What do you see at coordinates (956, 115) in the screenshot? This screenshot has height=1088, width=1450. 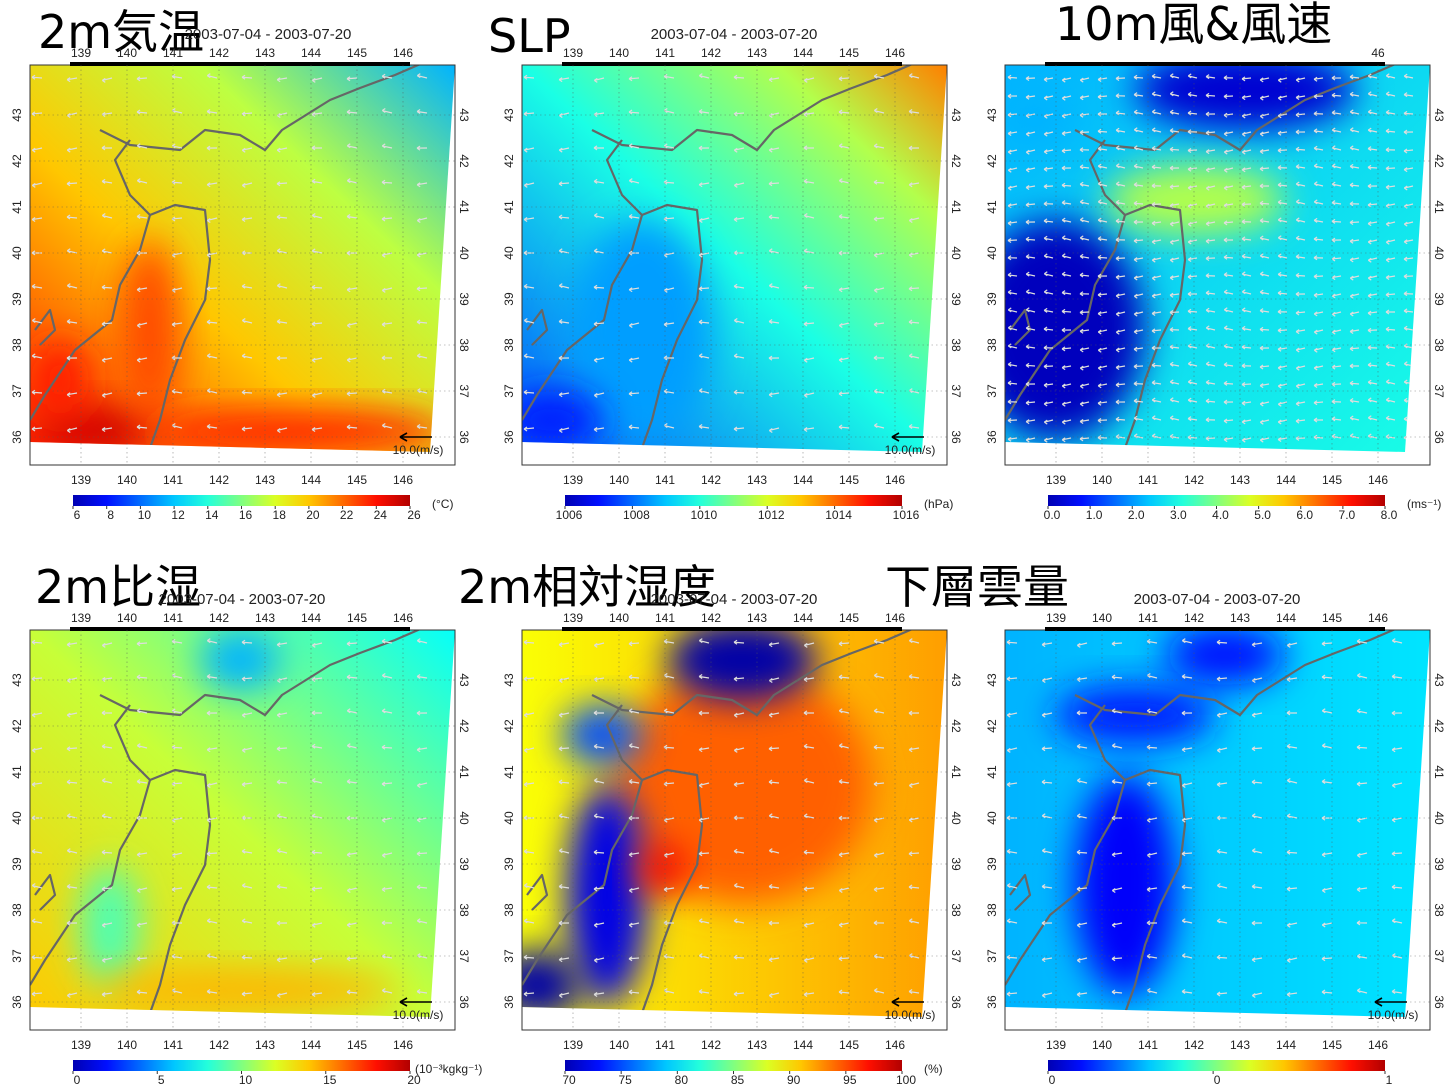 I see `lat-tick-label-right: 43` at bounding box center [956, 115].